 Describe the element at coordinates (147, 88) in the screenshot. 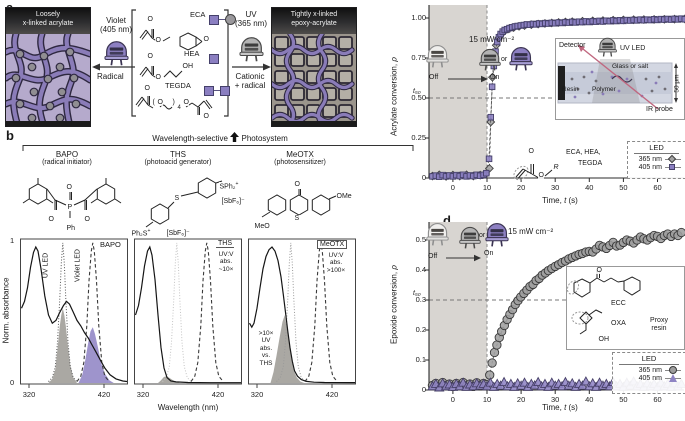

I see `tegda-carbonyl-o1: O` at that location.